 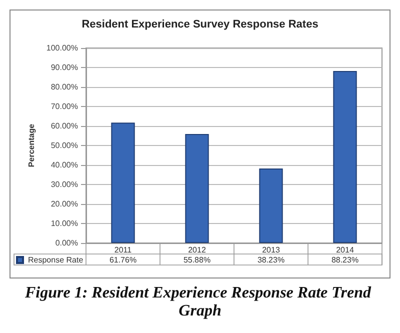 What do you see at coordinates (271, 250) in the screenshot?
I see `x-tick-label: 2013` at bounding box center [271, 250].